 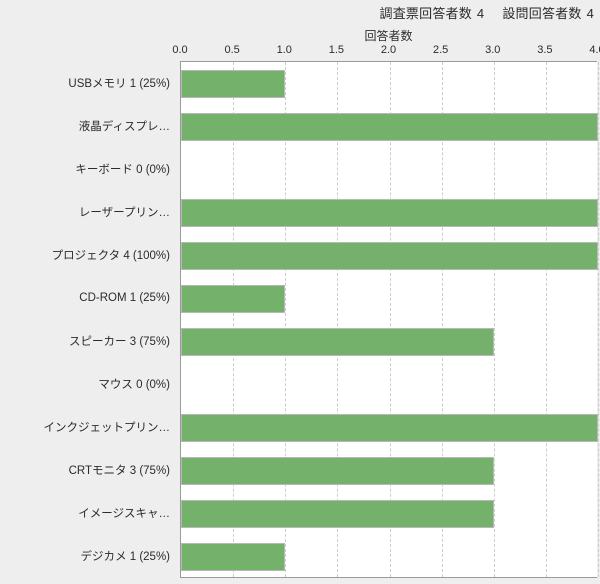 I want to click on y-tick-label: キーボード 0 (0%), so click(x=122, y=169).